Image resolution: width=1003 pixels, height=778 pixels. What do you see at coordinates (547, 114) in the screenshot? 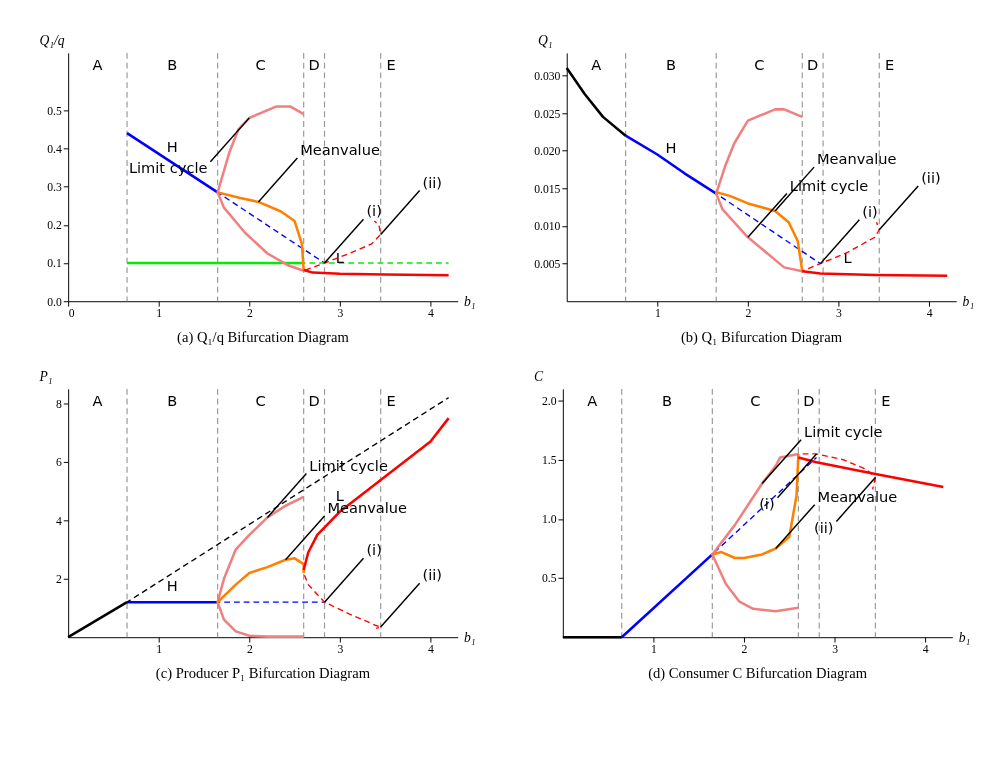
I see `y-tick-label: 0.025` at bounding box center [547, 114].